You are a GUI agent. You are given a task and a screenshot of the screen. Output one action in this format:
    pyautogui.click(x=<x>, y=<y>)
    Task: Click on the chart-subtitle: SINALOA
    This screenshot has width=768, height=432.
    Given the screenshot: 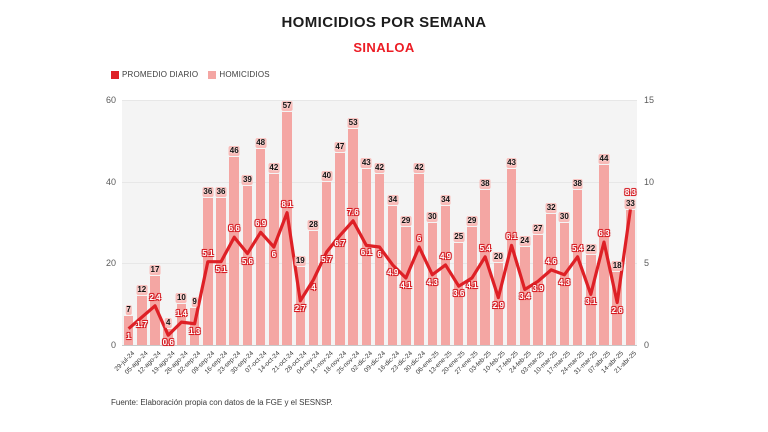 What is the action you would take?
    pyautogui.click(x=384, y=47)
    